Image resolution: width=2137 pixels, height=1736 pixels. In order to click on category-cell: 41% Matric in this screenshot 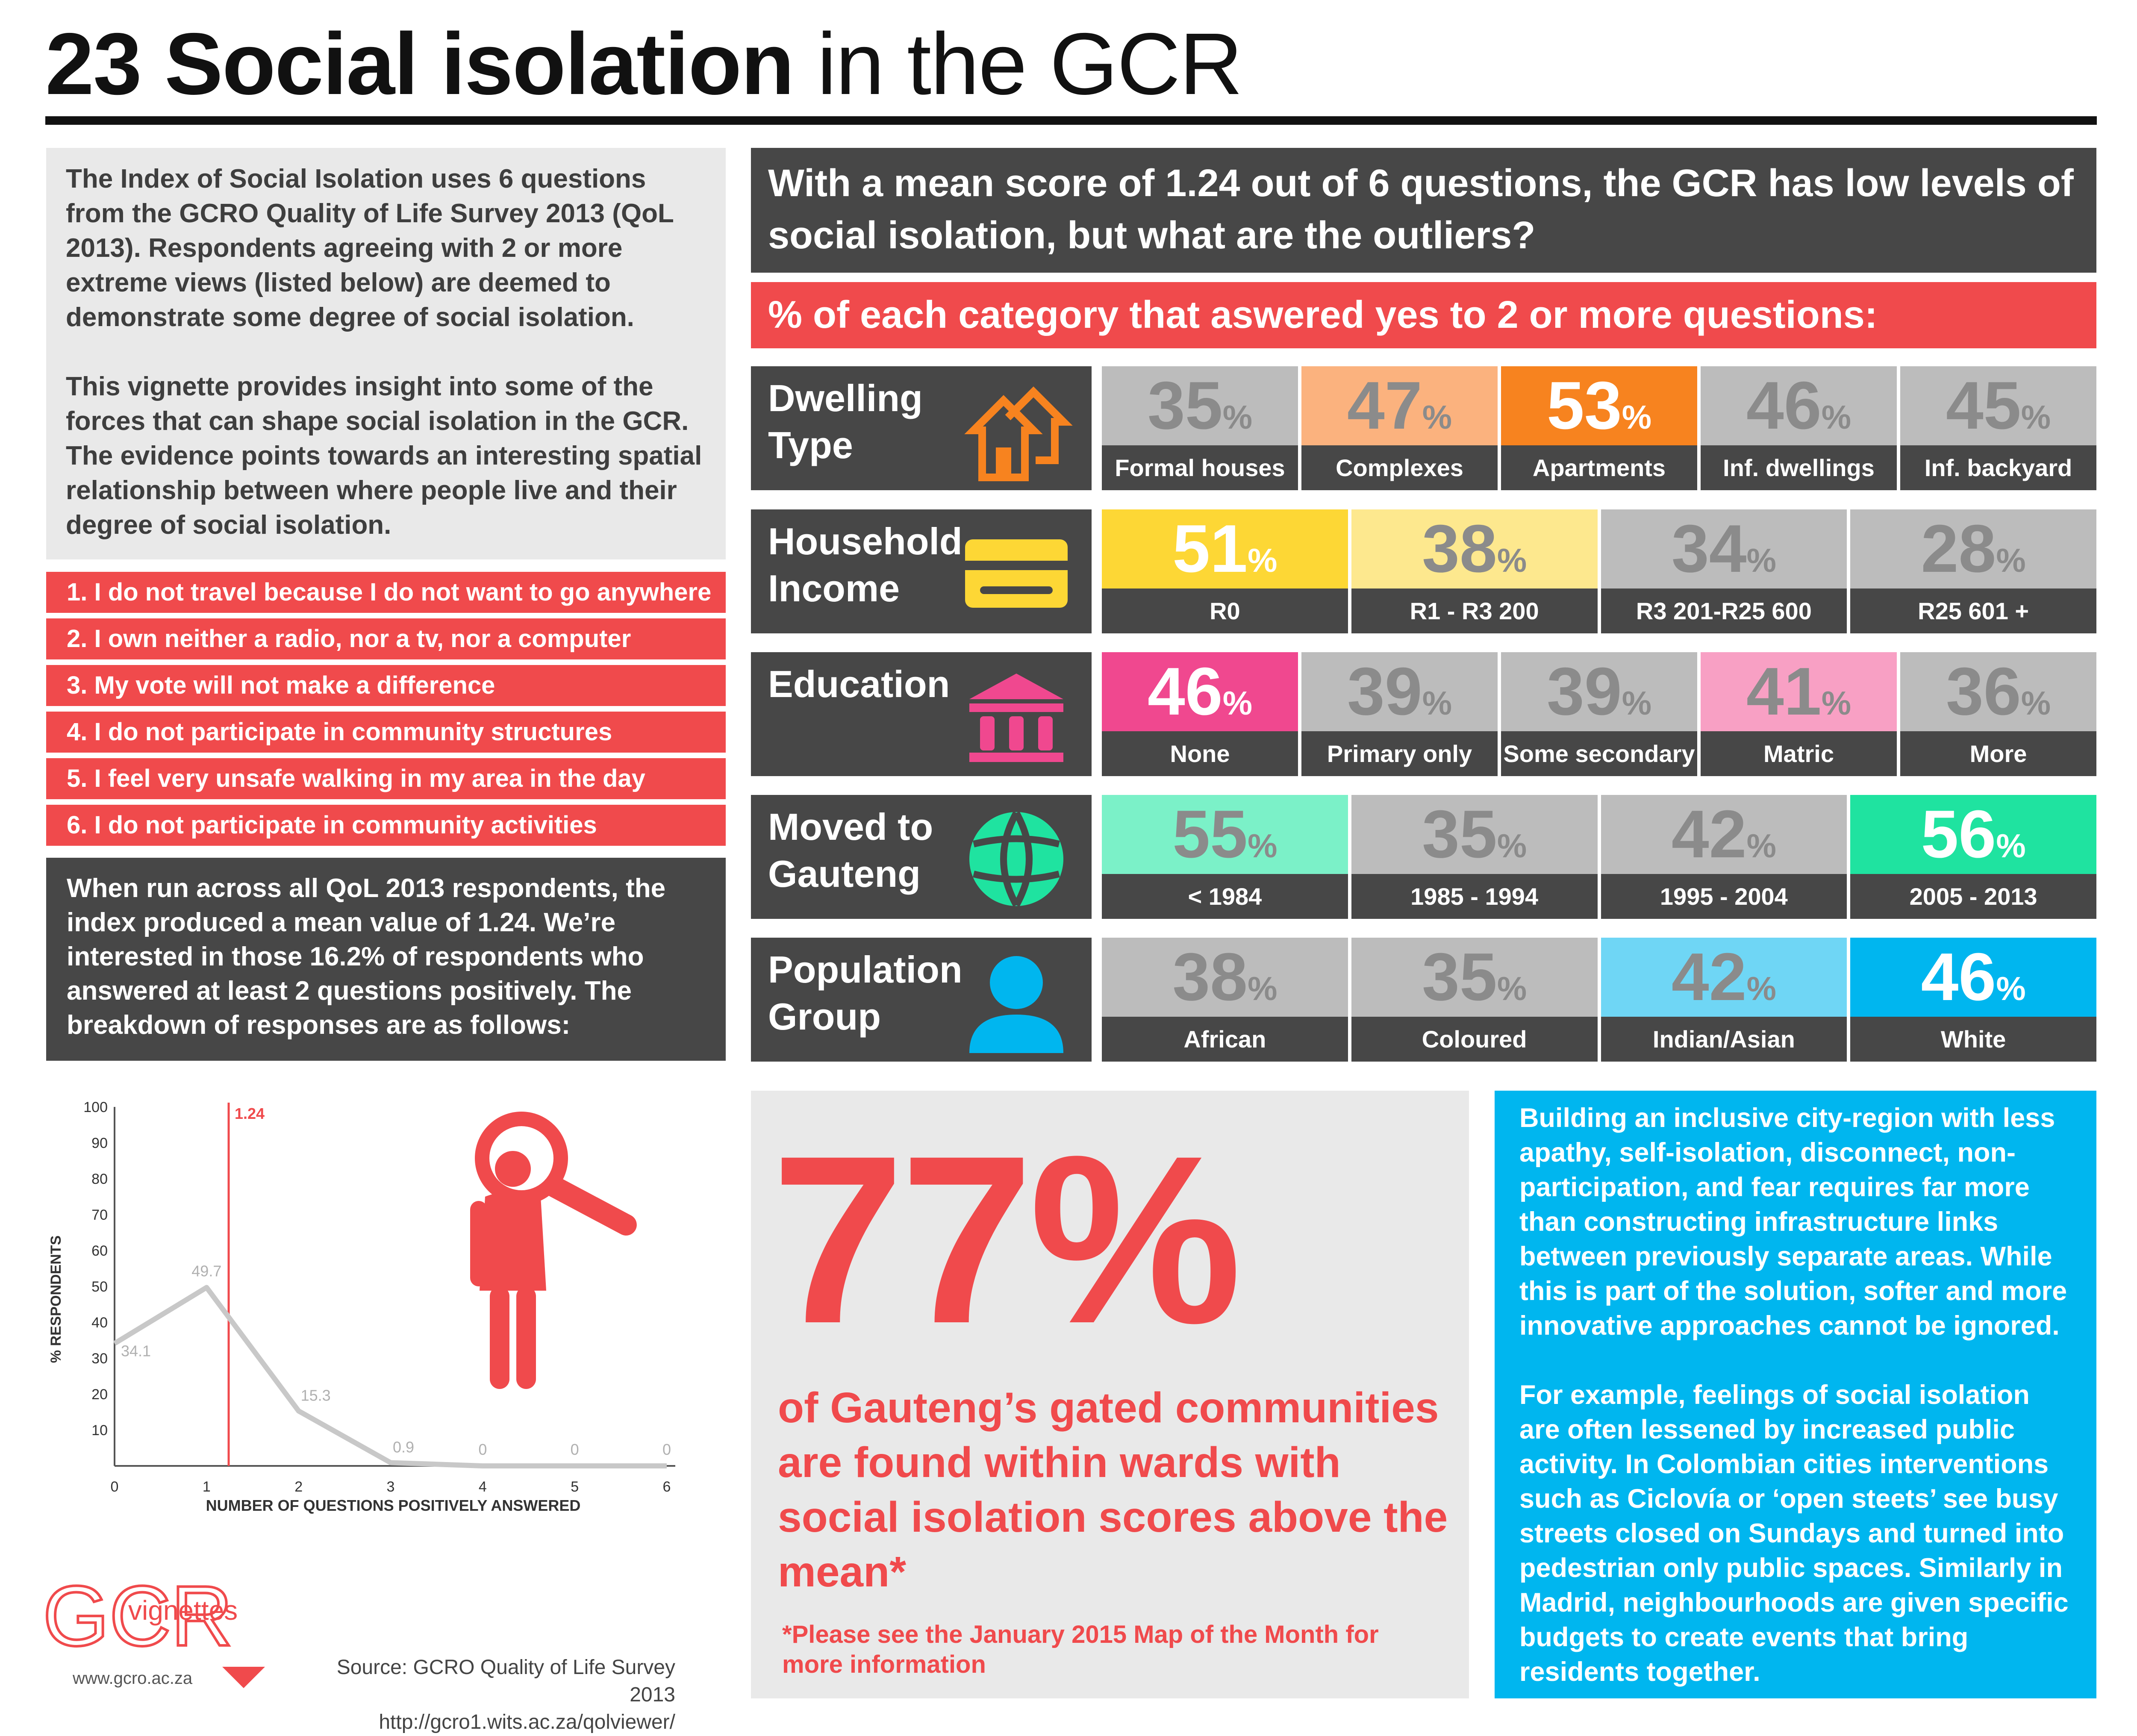, I will do `click(1799, 714)`.